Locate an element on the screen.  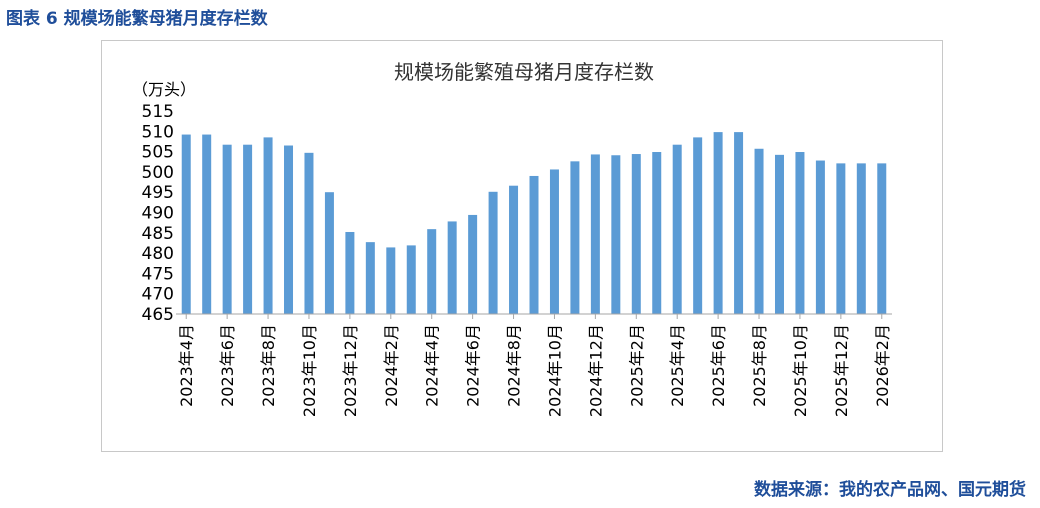
y-tick-label: 470 is located at coordinates (158, 295).